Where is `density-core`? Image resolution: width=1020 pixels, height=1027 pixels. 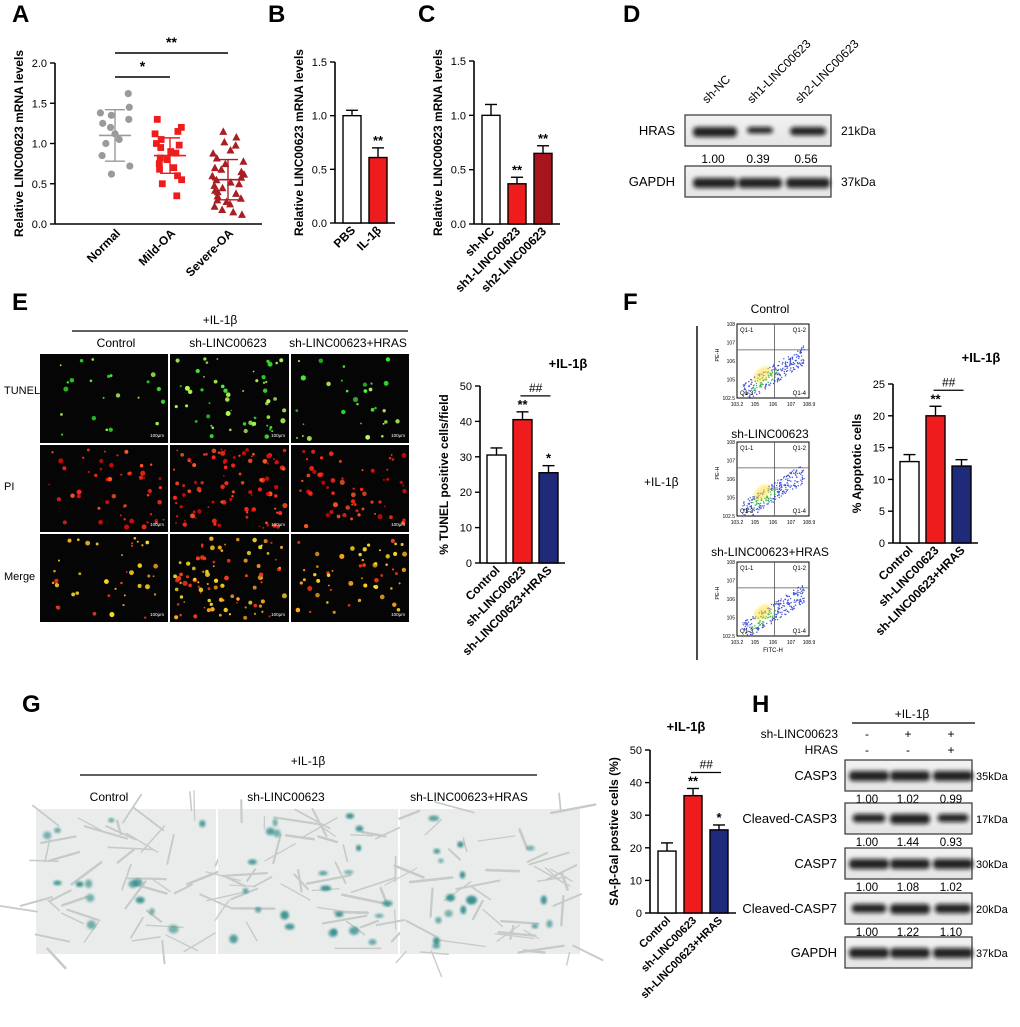
density-core is located at coordinates (762, 612).